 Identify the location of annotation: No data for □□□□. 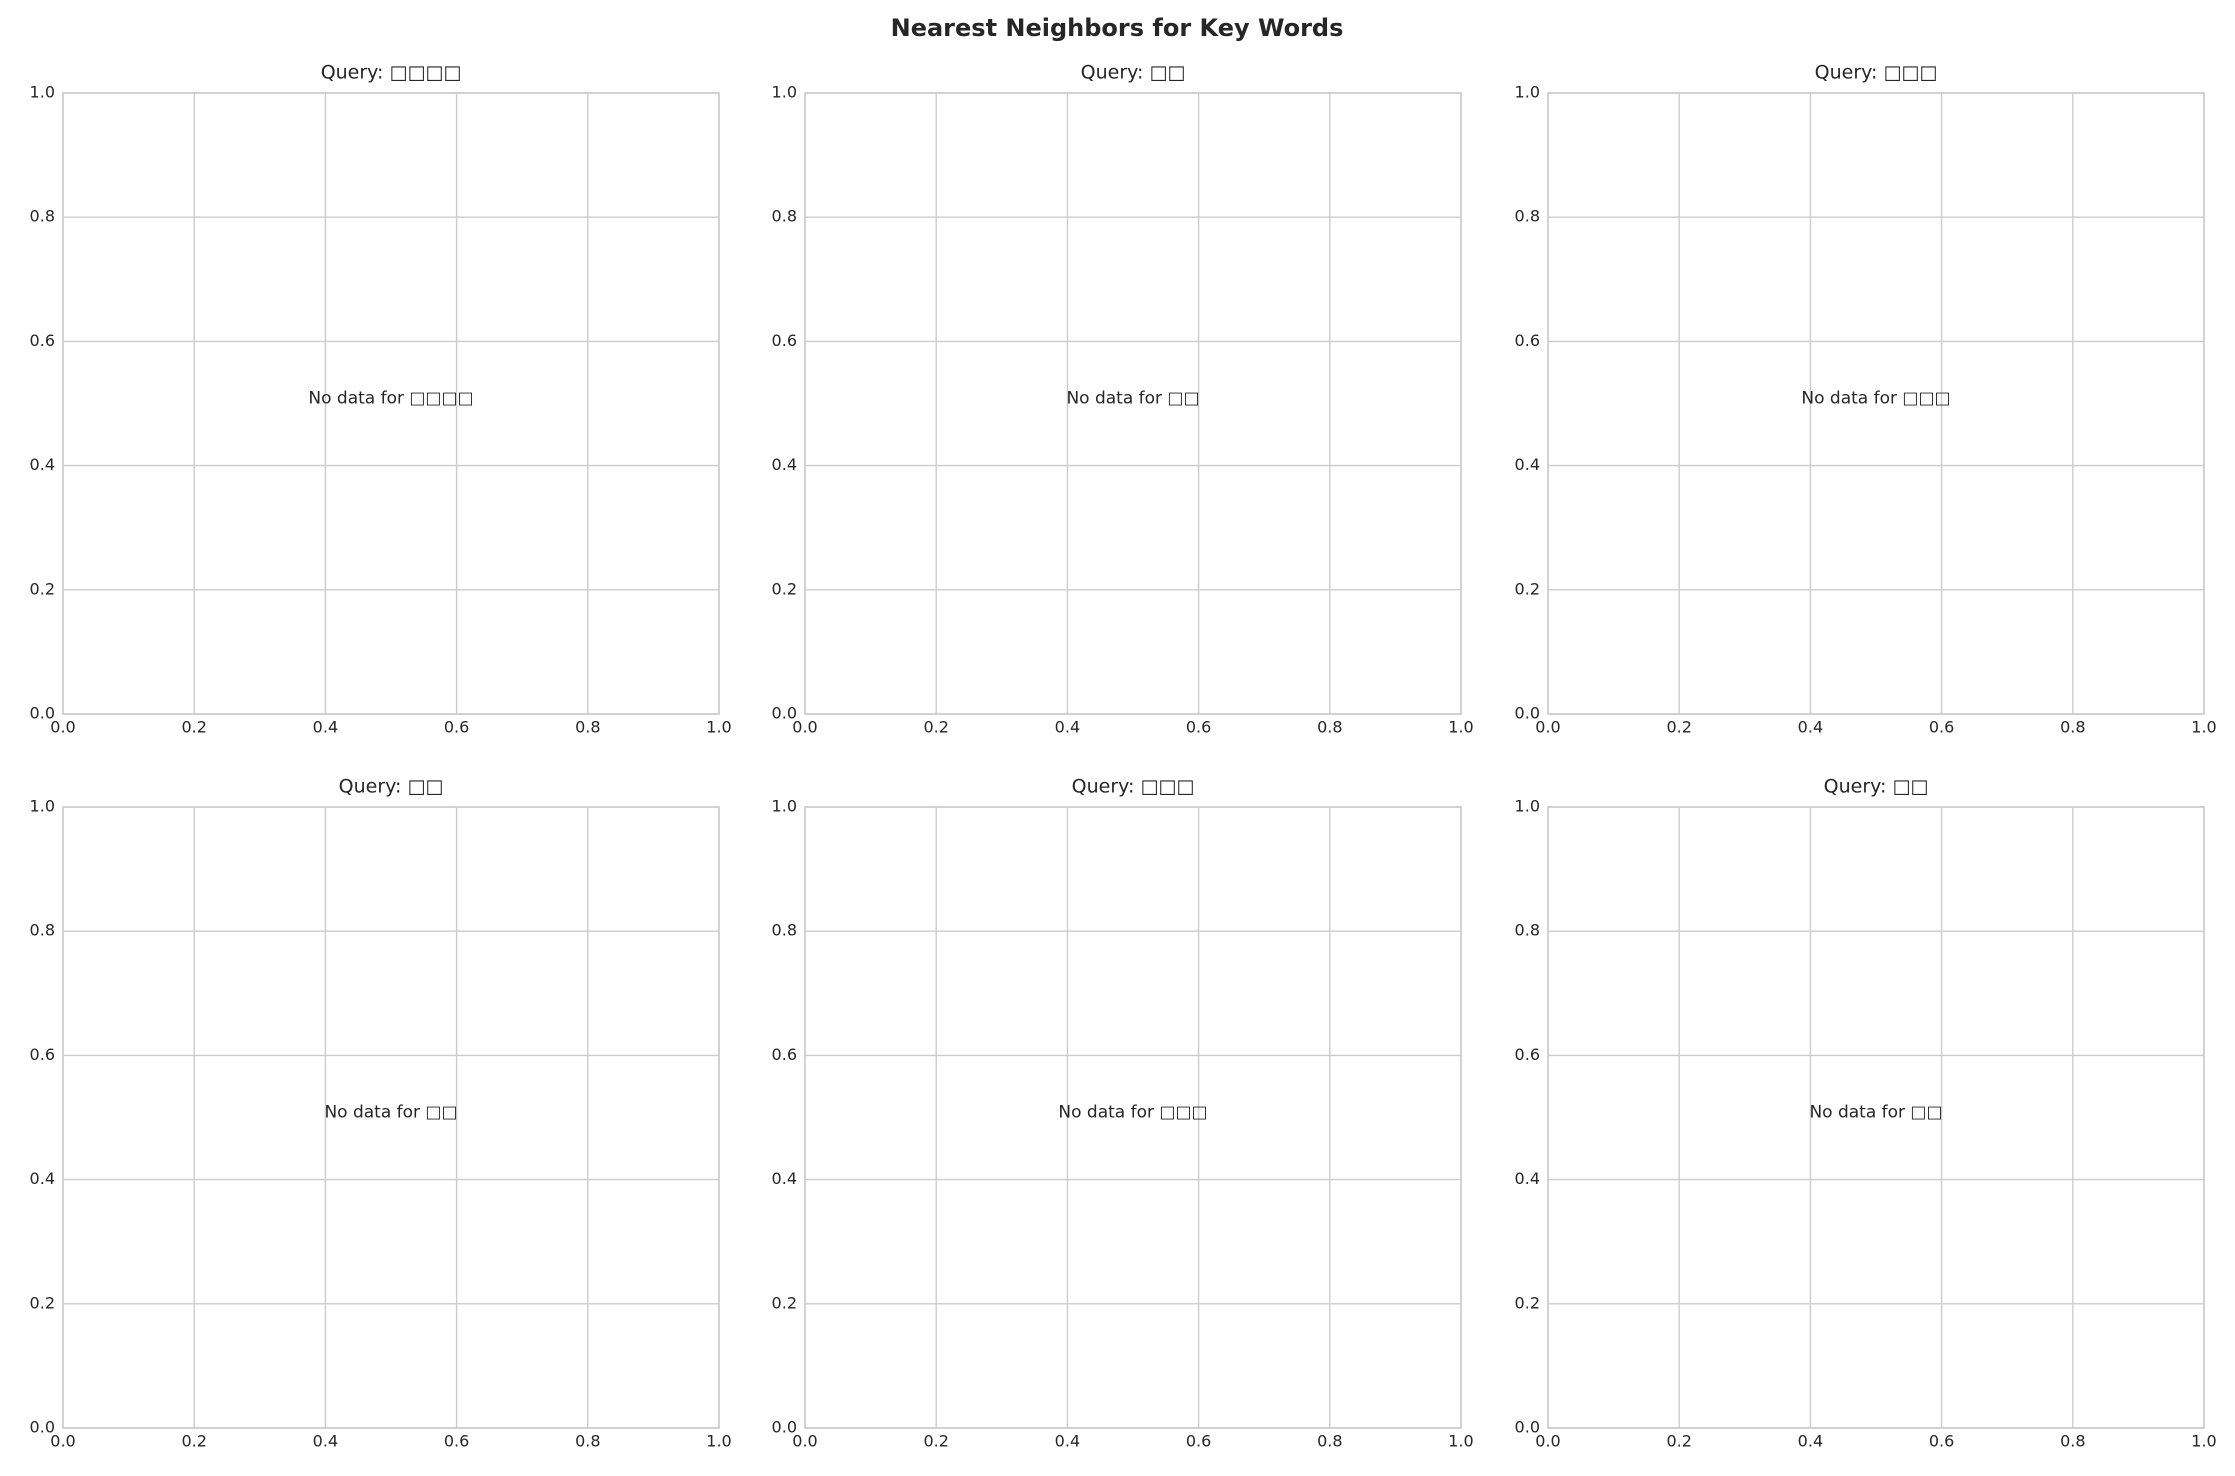
(390, 399).